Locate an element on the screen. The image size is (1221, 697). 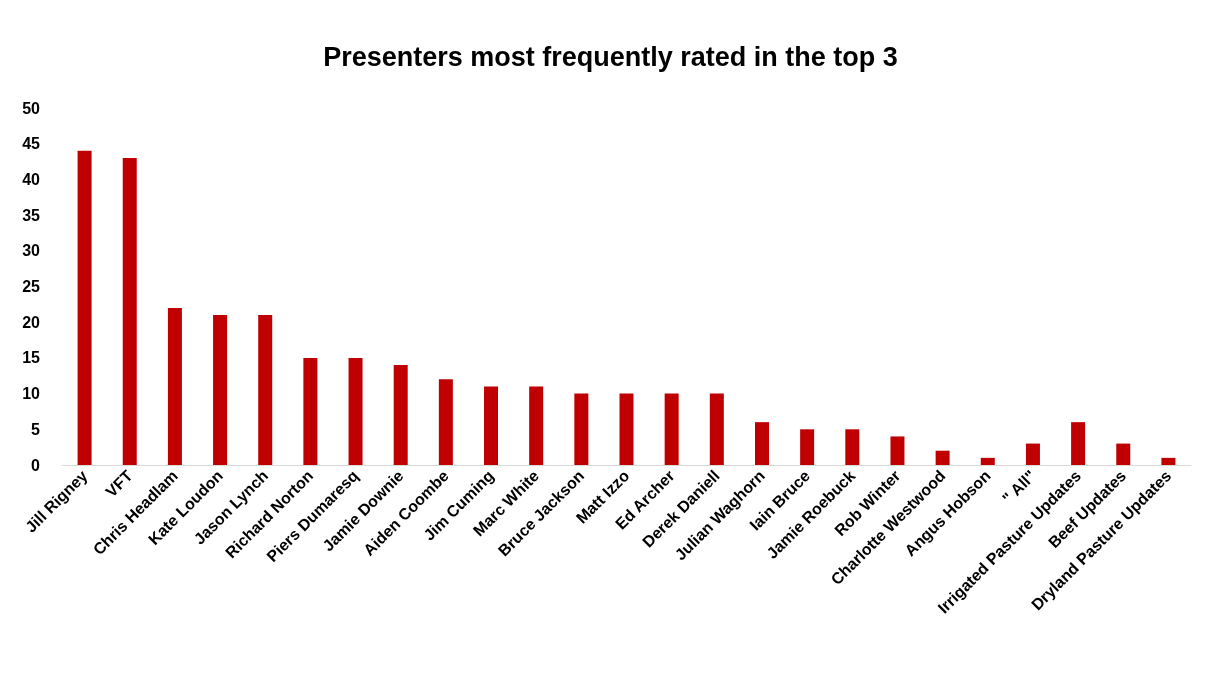
y-tick-label: 25 is located at coordinates (31, 286).